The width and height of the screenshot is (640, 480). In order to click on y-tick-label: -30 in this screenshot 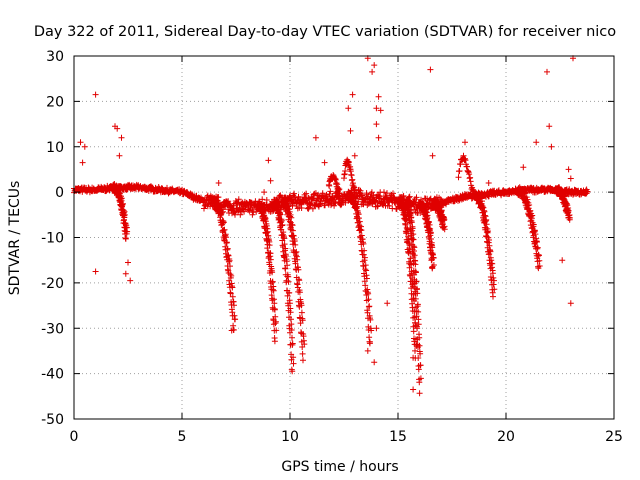, I will do `click(52, 329)`.